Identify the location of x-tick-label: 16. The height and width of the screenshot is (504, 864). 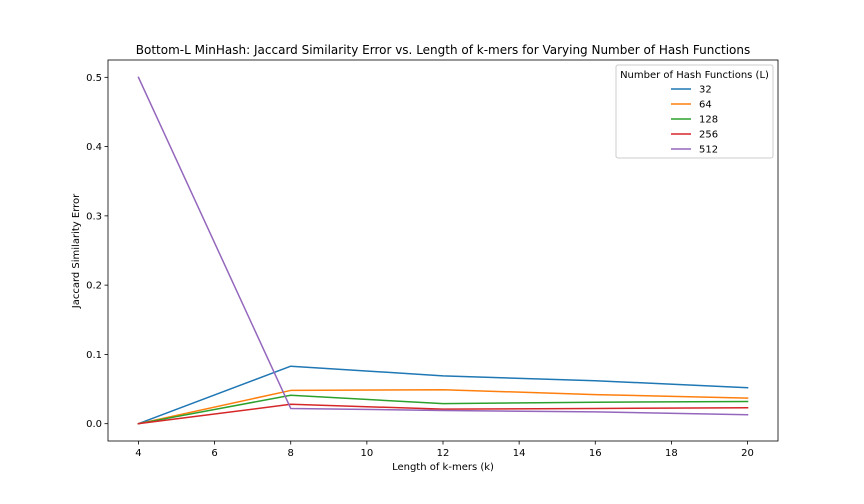
(595, 453).